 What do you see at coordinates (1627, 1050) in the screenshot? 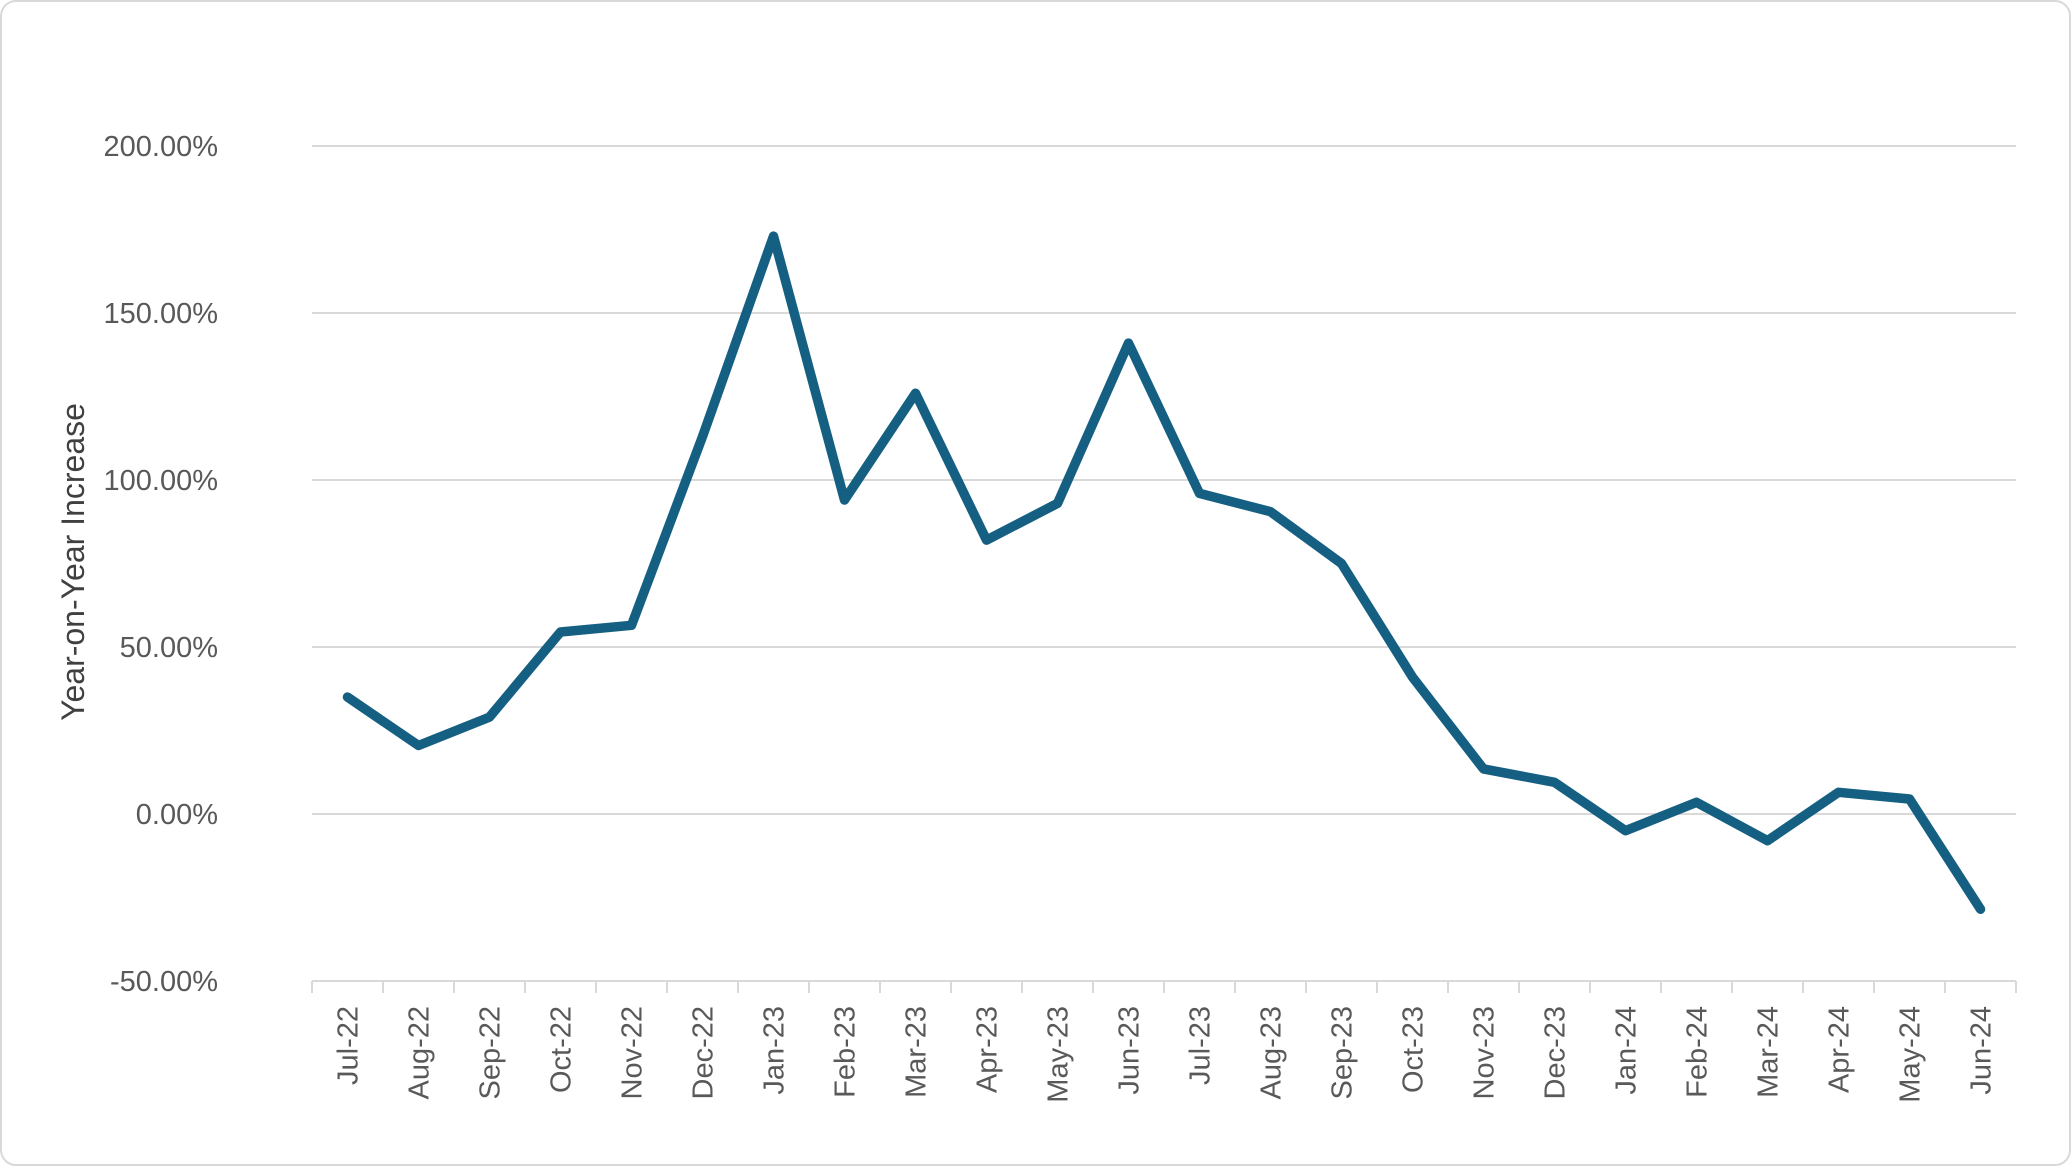
I see `x-tick-label: Jan-24` at bounding box center [1627, 1050].